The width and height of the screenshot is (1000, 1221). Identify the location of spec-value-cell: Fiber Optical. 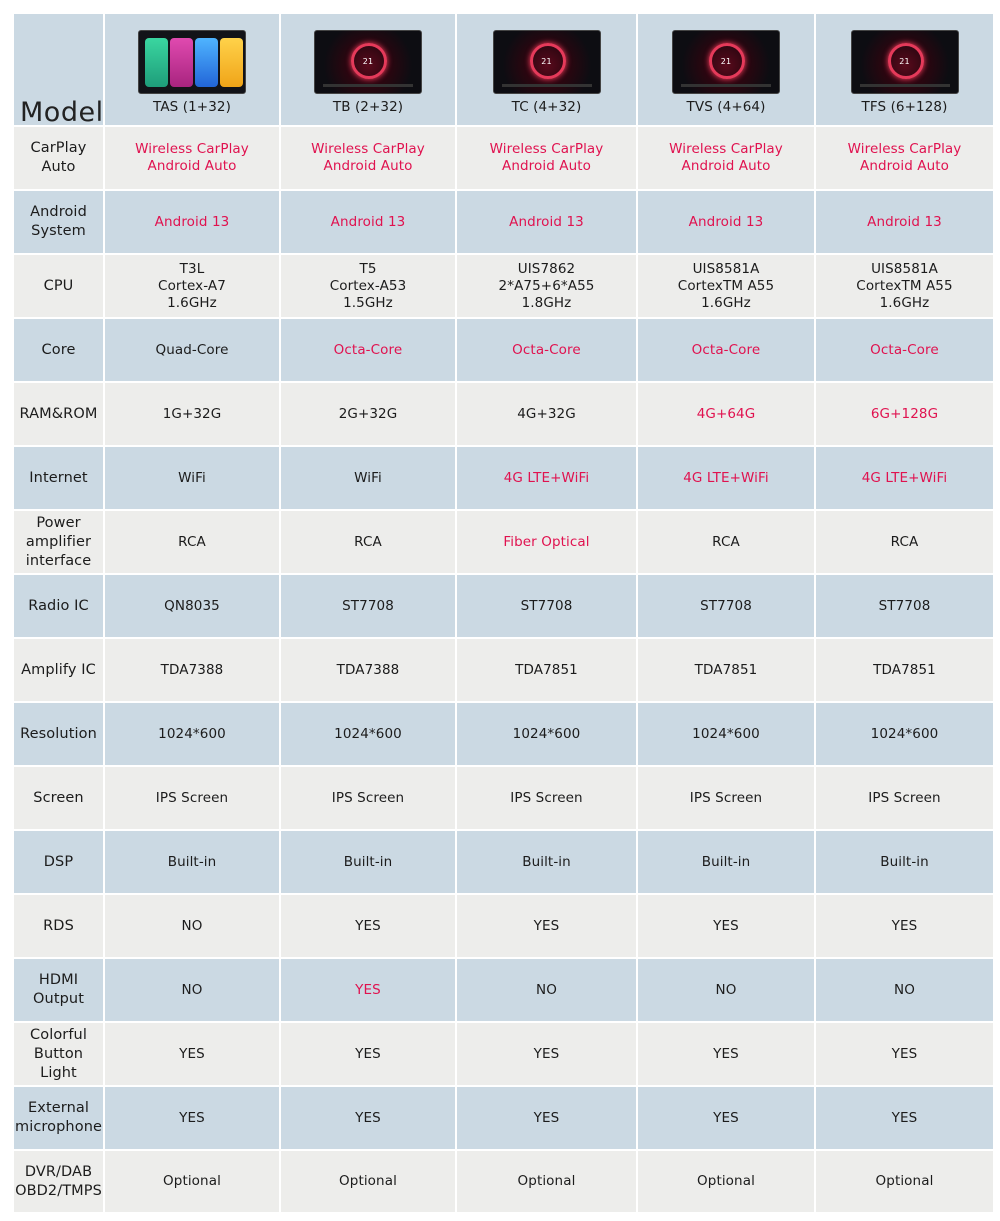
(546, 542).